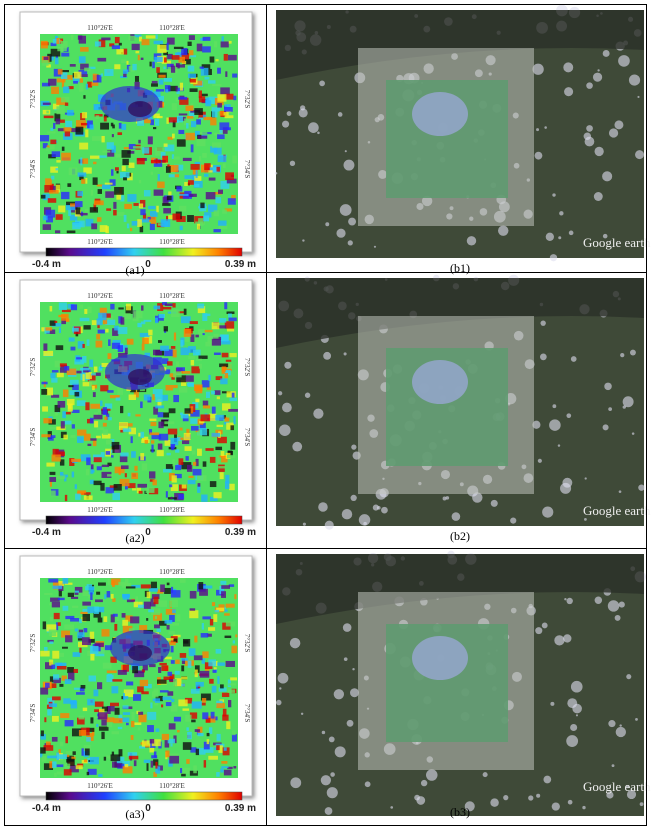 The width and height of the screenshot is (652, 829). I want to click on lon-label: 110°28'E, so click(172, 242).